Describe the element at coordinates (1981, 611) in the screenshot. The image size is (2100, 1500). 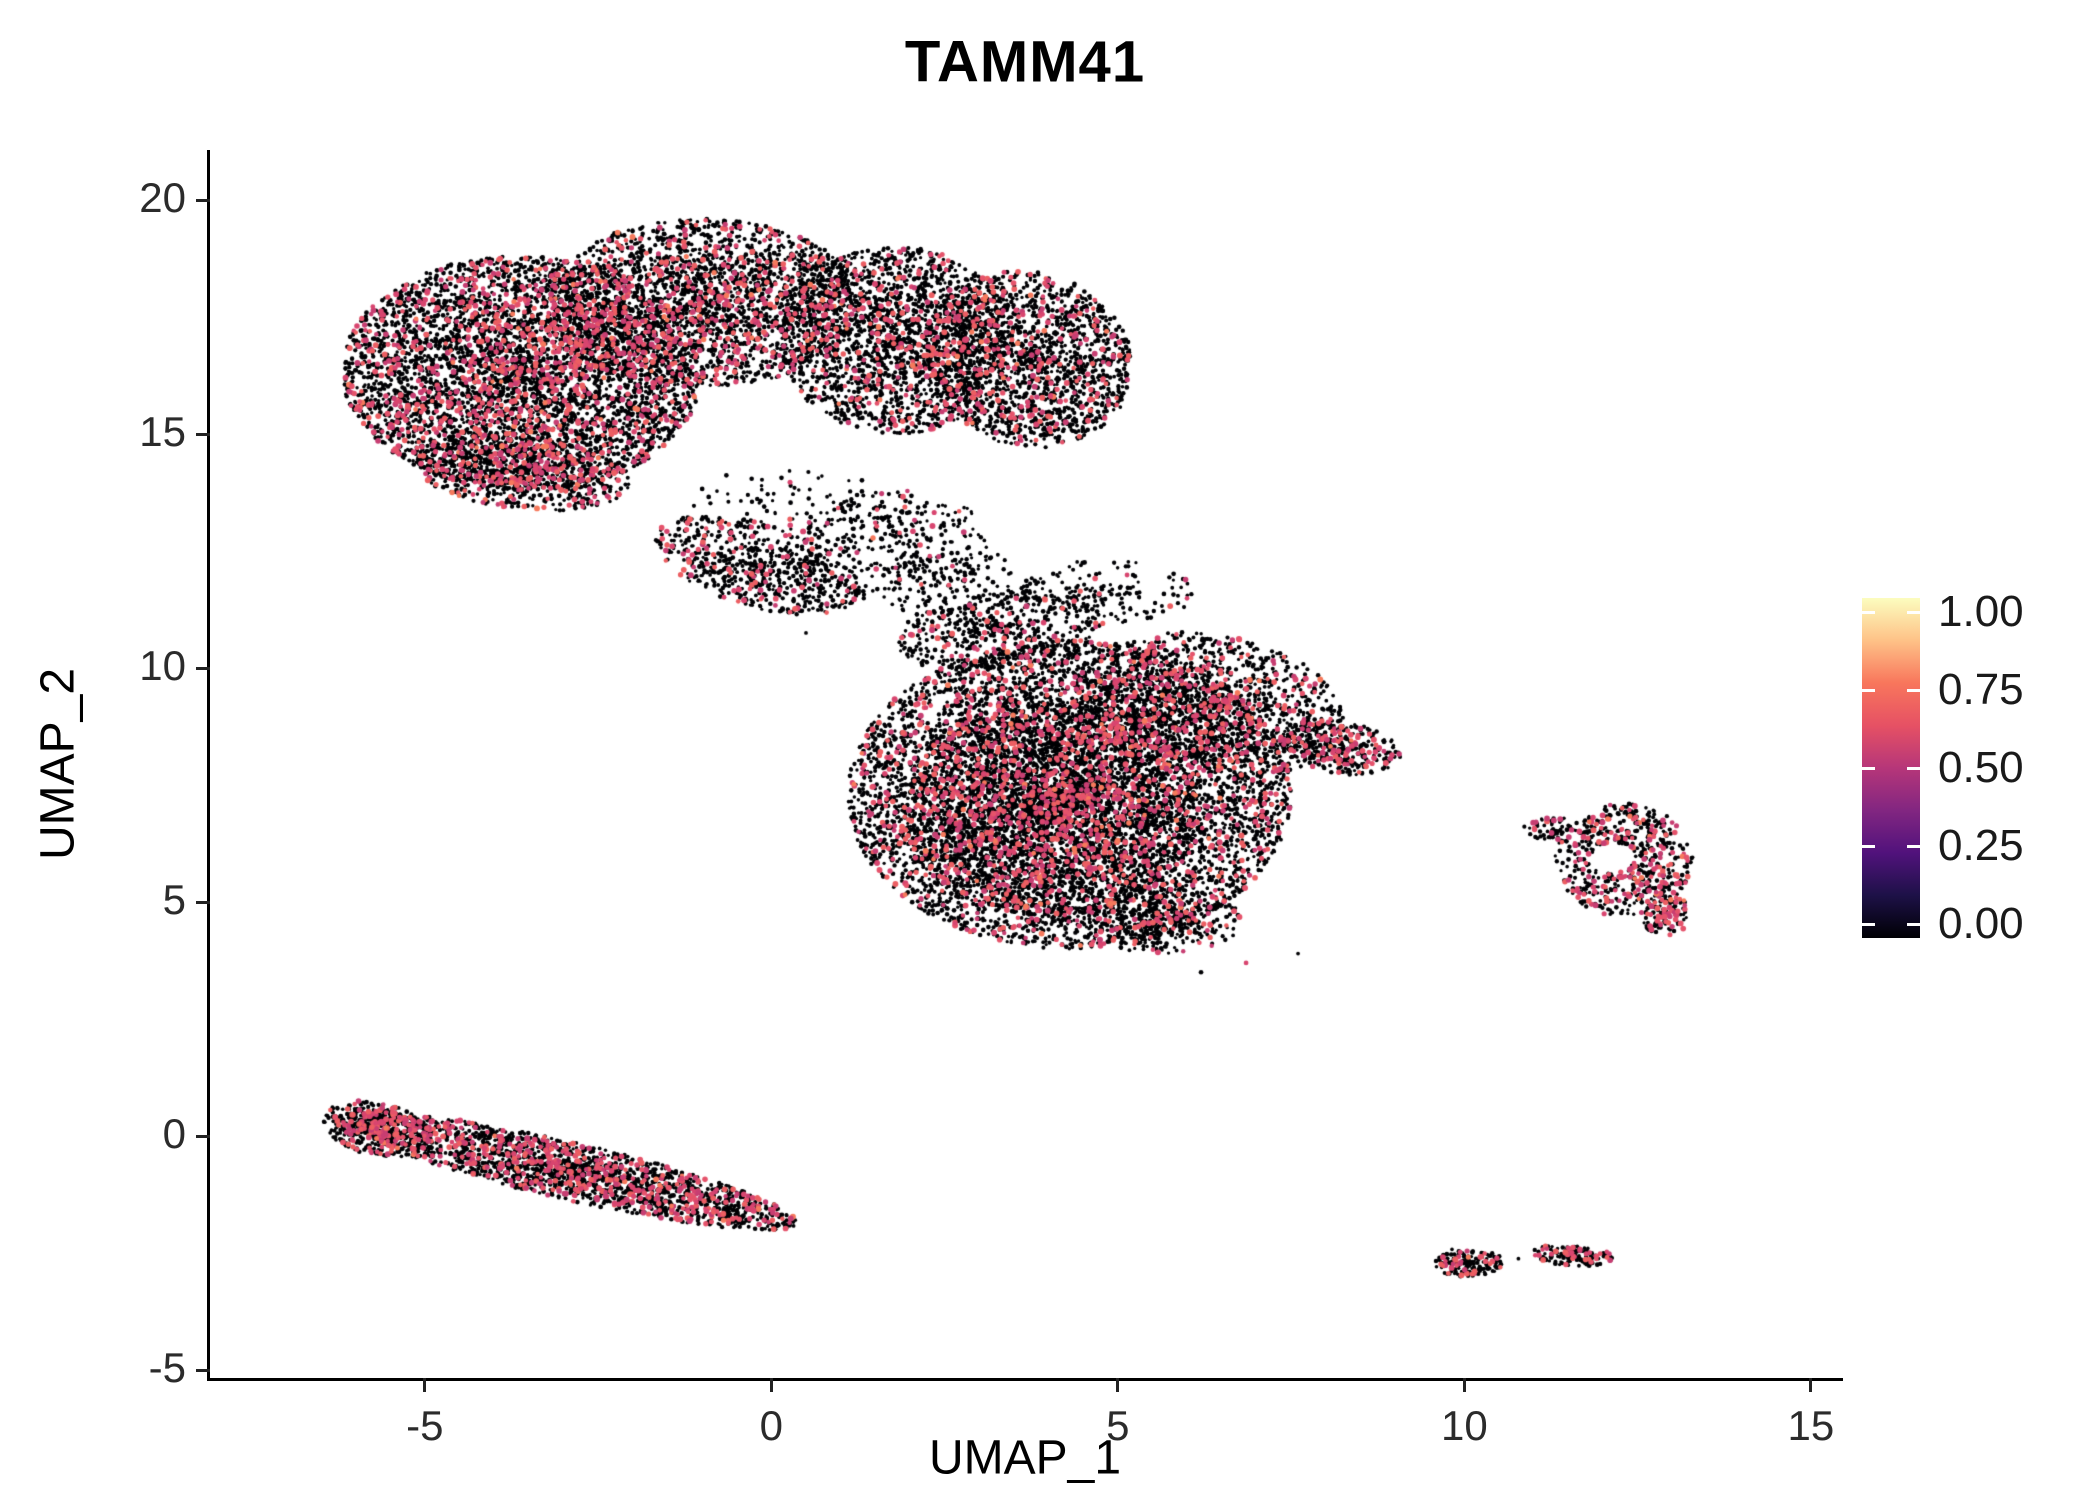
I see `colorbar-tick-label: 1.00` at that location.